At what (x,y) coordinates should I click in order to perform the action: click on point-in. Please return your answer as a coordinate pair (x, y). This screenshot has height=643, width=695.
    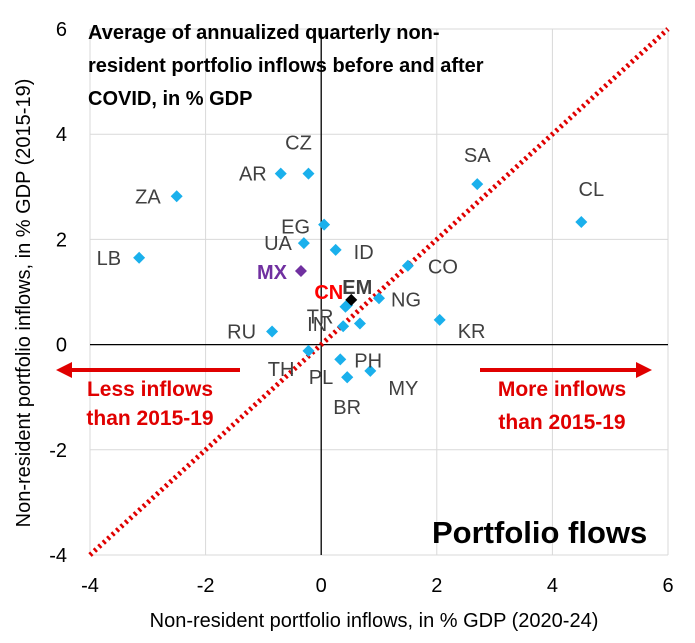
    Looking at the image, I should click on (343, 326).